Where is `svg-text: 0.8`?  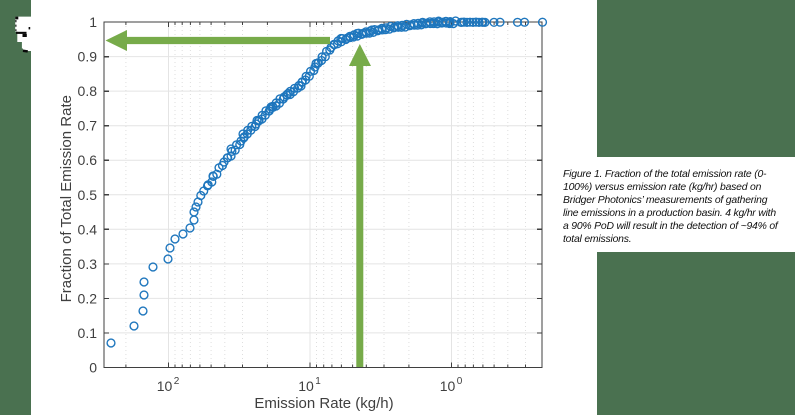
svg-text: 0.8 is located at coordinates (88, 91).